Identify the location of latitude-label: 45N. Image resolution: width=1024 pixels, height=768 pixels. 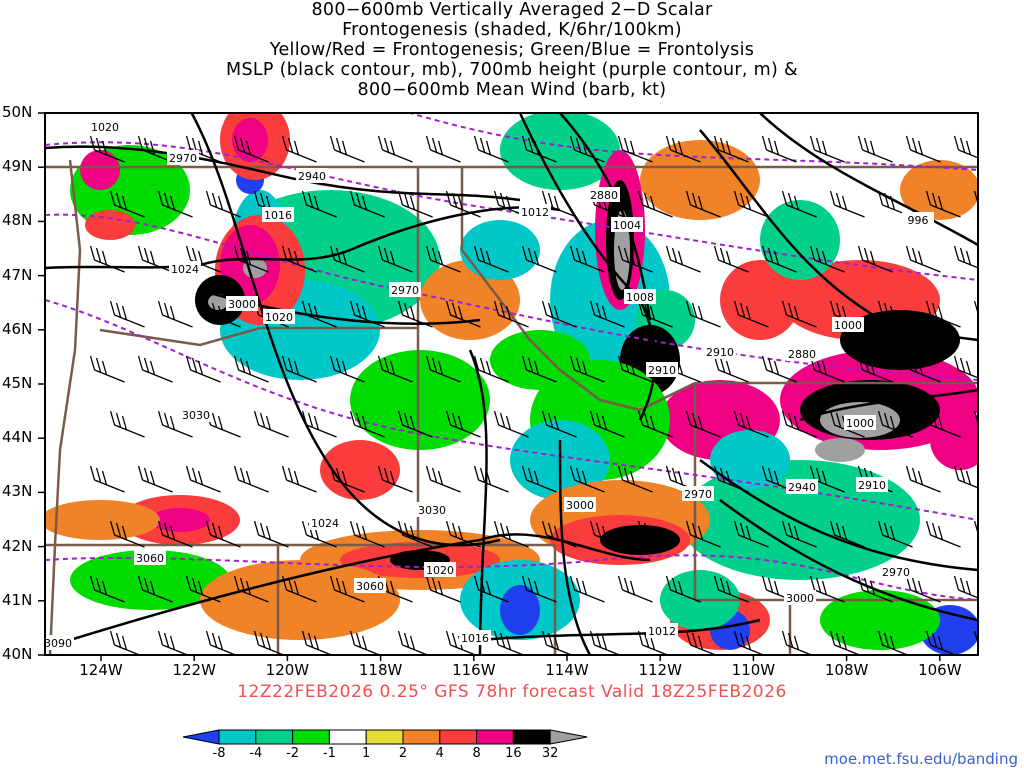
(17, 383).